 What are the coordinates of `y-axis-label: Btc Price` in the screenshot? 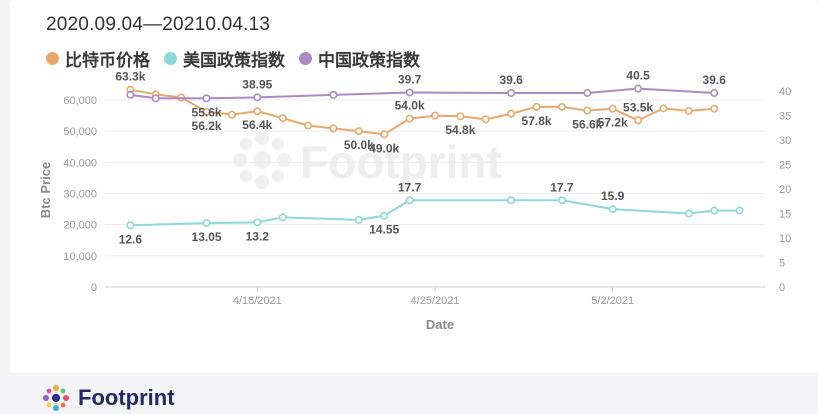 It's located at (45, 190).